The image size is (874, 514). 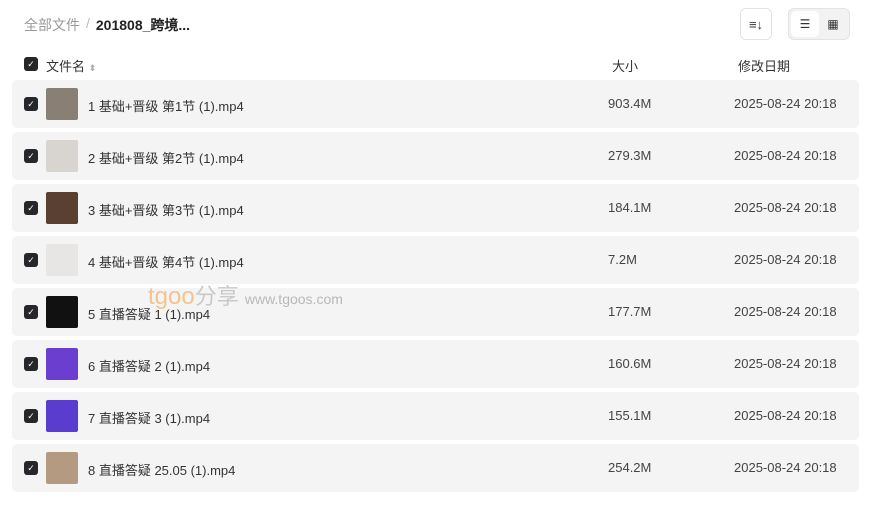 I want to click on list-view-icon: ☰, so click(x=805, y=24).